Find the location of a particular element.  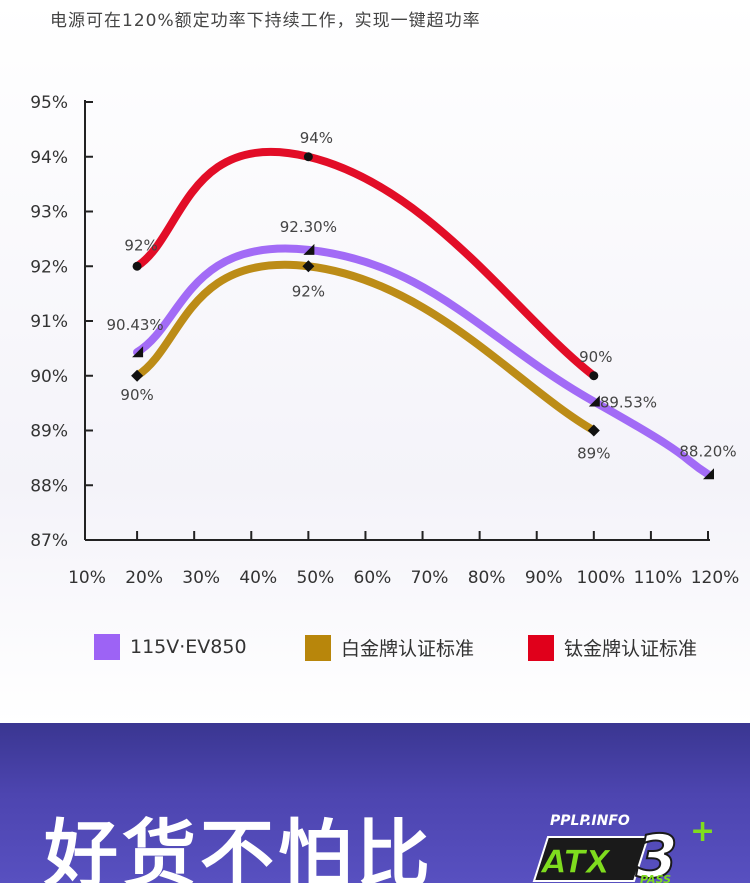

x-tick-label: 20% is located at coordinates (144, 578).